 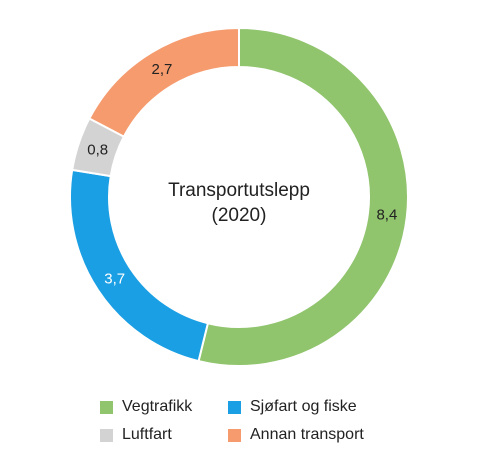 I want to click on data-label-luftfart: 0,8, so click(x=97, y=149).